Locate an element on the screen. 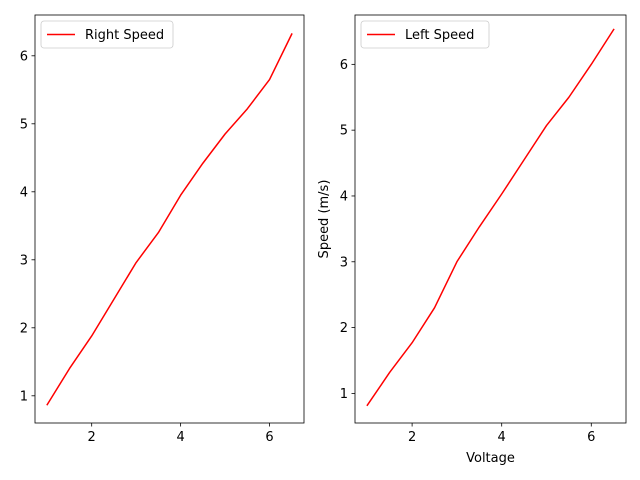 The width and height of the screenshot is (640, 480). x-axis-label: Voltage is located at coordinates (490, 458).